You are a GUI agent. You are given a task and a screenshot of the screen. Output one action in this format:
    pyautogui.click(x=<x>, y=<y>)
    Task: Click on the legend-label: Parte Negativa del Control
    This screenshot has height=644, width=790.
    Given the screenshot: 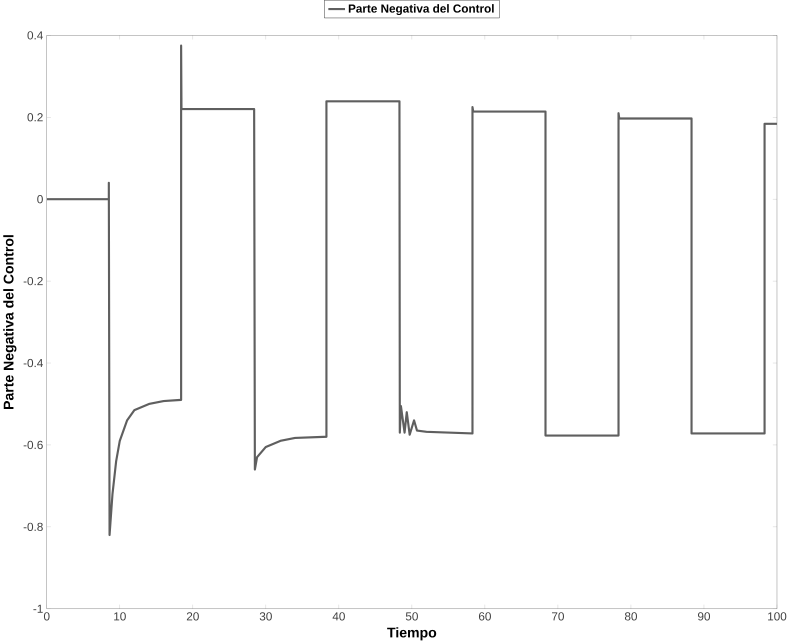 What is the action you would take?
    pyautogui.click(x=421, y=10)
    